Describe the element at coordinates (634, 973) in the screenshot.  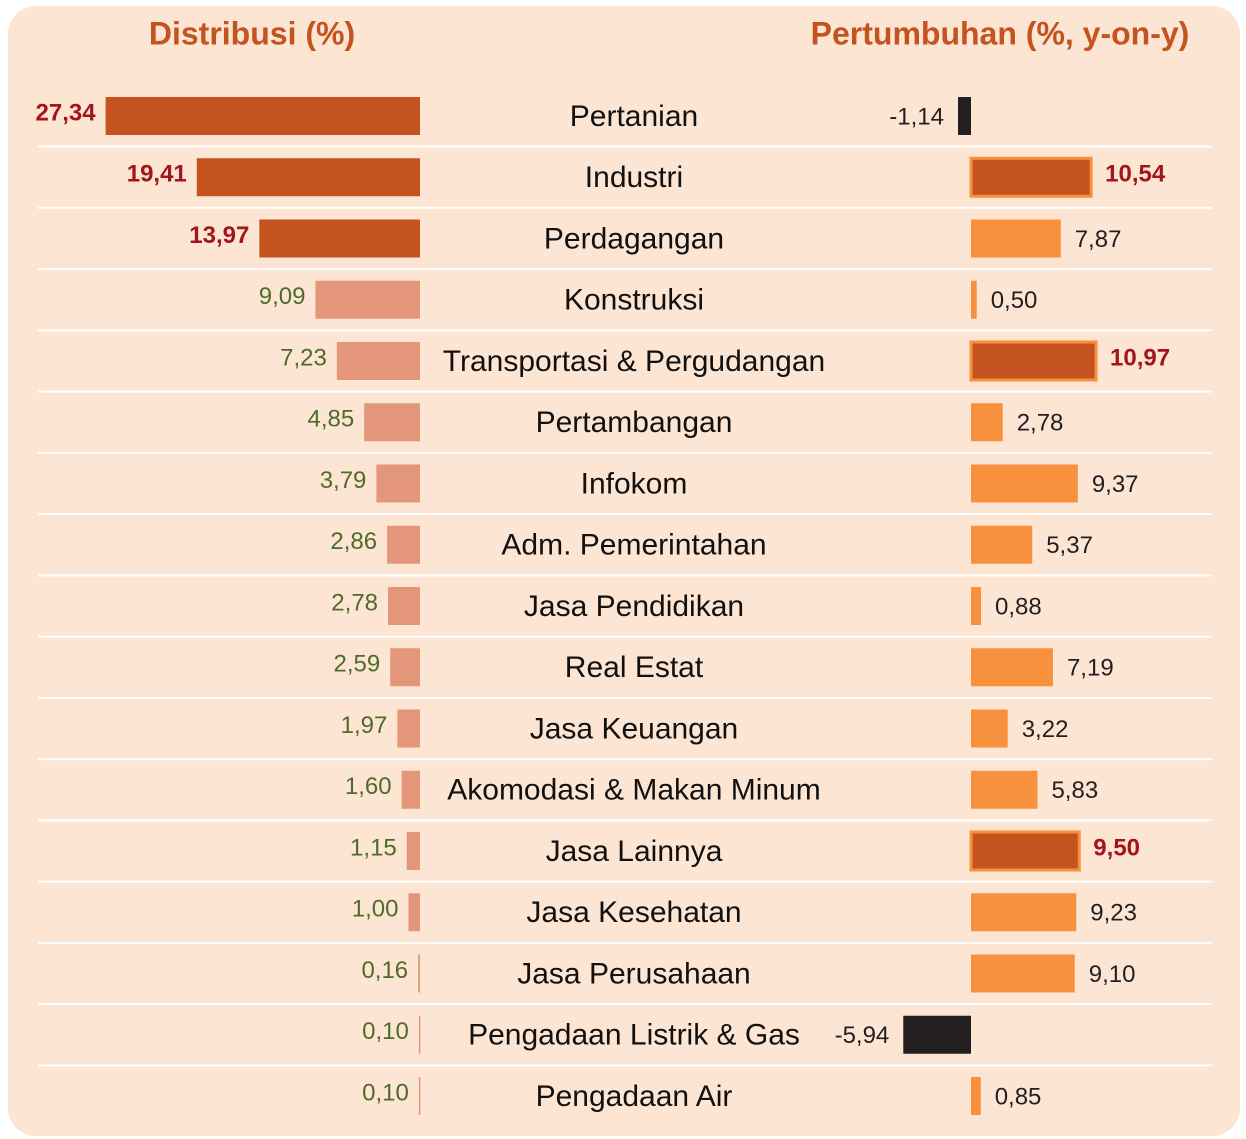
I see `category-label: Jasa Perusahaan` at that location.